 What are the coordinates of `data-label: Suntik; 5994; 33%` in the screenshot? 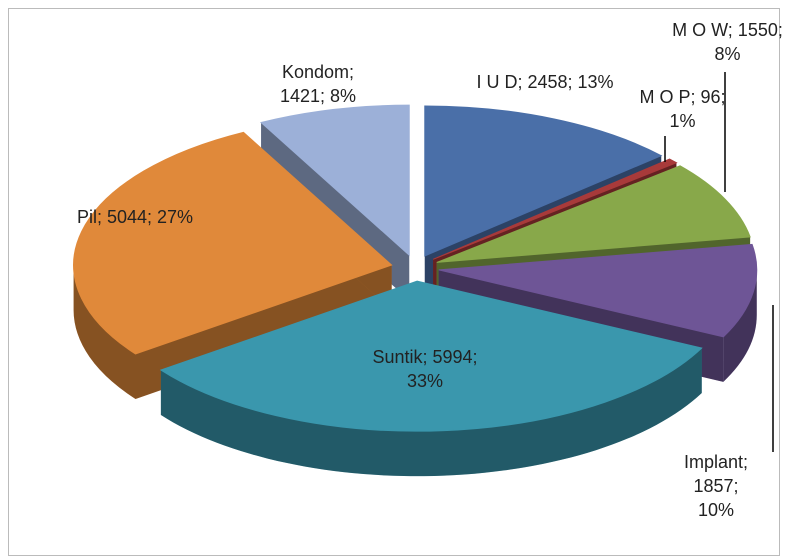 It's located at (425, 369).